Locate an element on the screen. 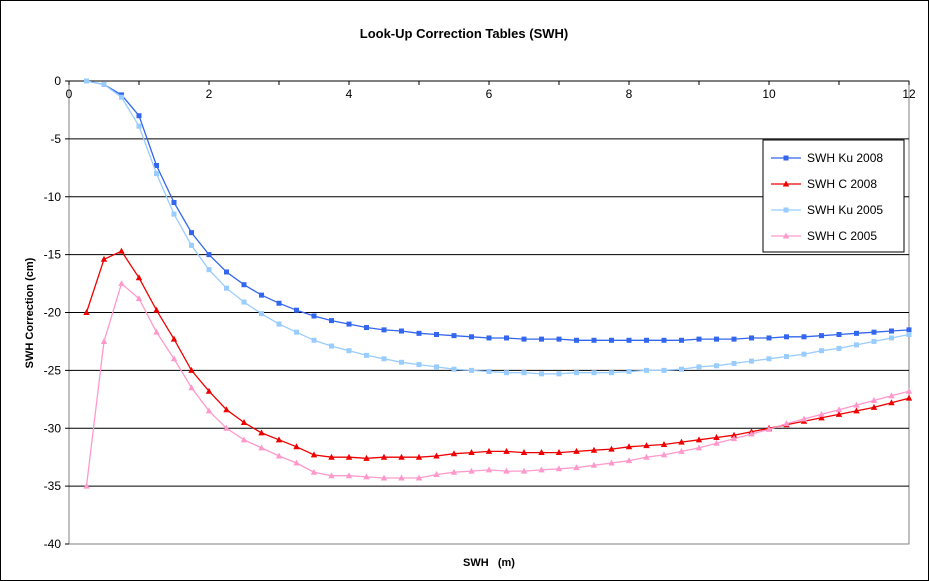 This screenshot has width=929, height=581. legend-entry-swh-ku-2005: SWH Ku 2005 is located at coordinates (827, 210).